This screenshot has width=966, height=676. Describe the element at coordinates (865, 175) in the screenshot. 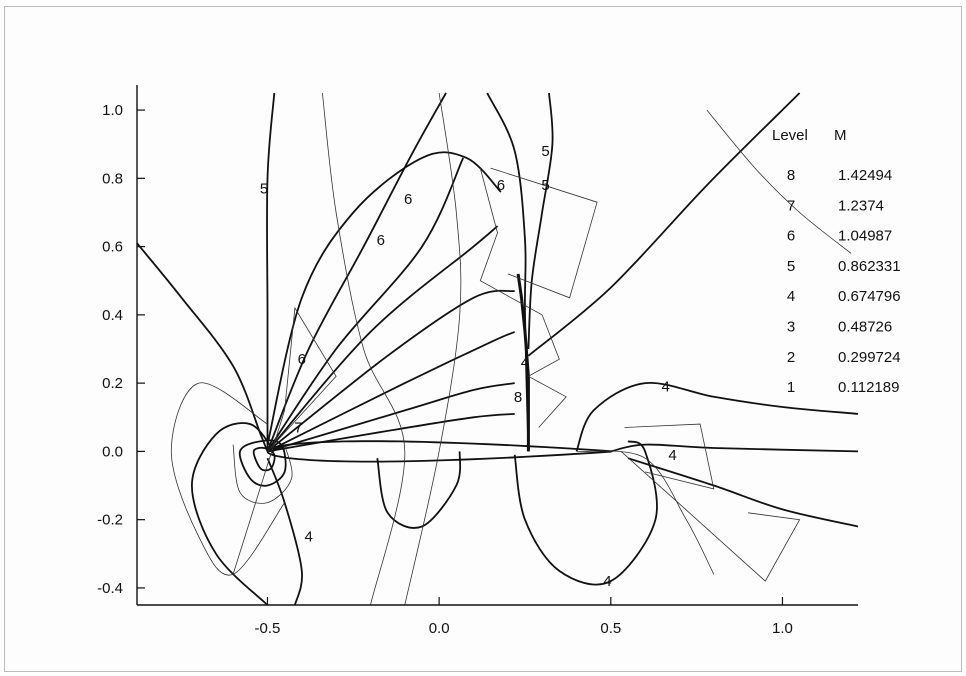

I see `legend-mach-value: 1.42494` at that location.